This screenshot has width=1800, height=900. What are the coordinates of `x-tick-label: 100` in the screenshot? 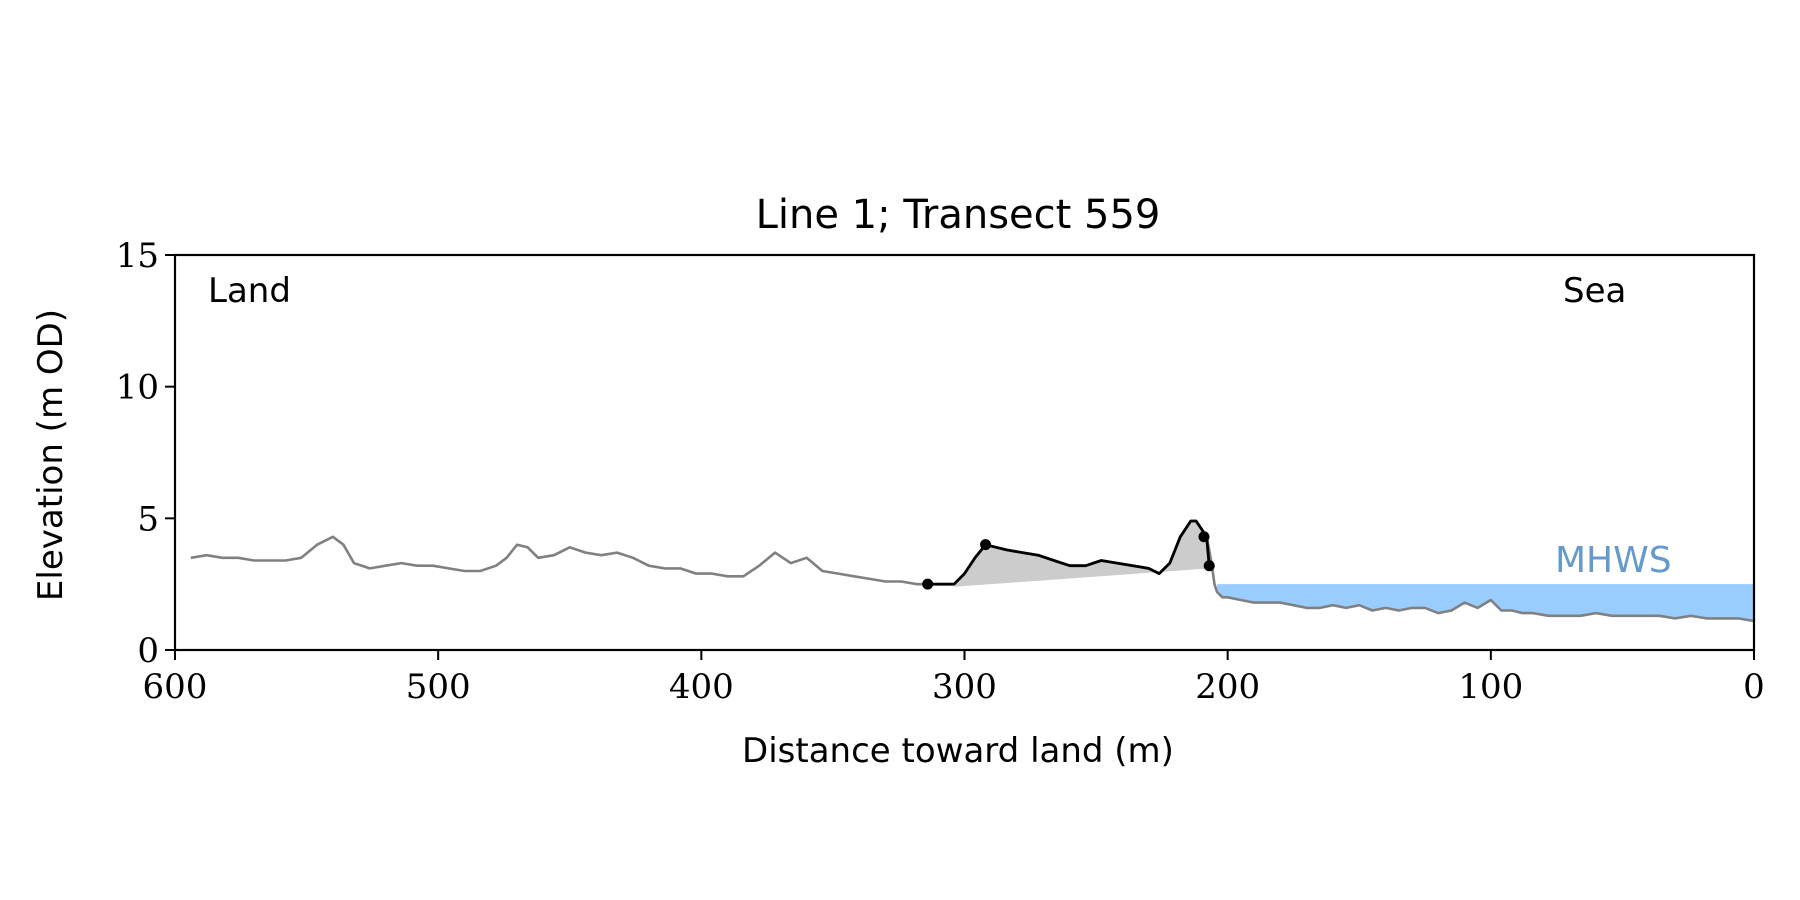 It's located at (1490, 687).